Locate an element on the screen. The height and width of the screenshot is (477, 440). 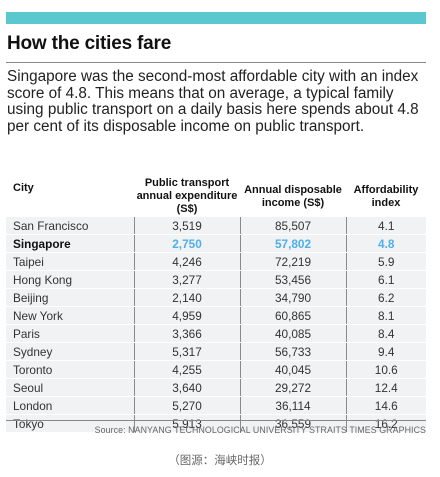
index-cell: 6.1 is located at coordinates (385, 279).